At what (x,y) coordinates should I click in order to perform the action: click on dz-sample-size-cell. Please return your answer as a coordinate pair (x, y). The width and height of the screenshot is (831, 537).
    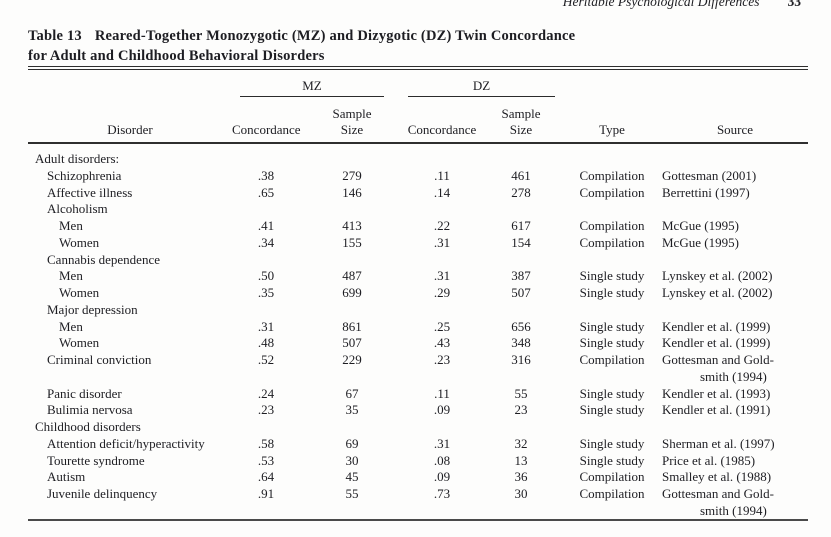
    Looking at the image, I should click on (521, 209).